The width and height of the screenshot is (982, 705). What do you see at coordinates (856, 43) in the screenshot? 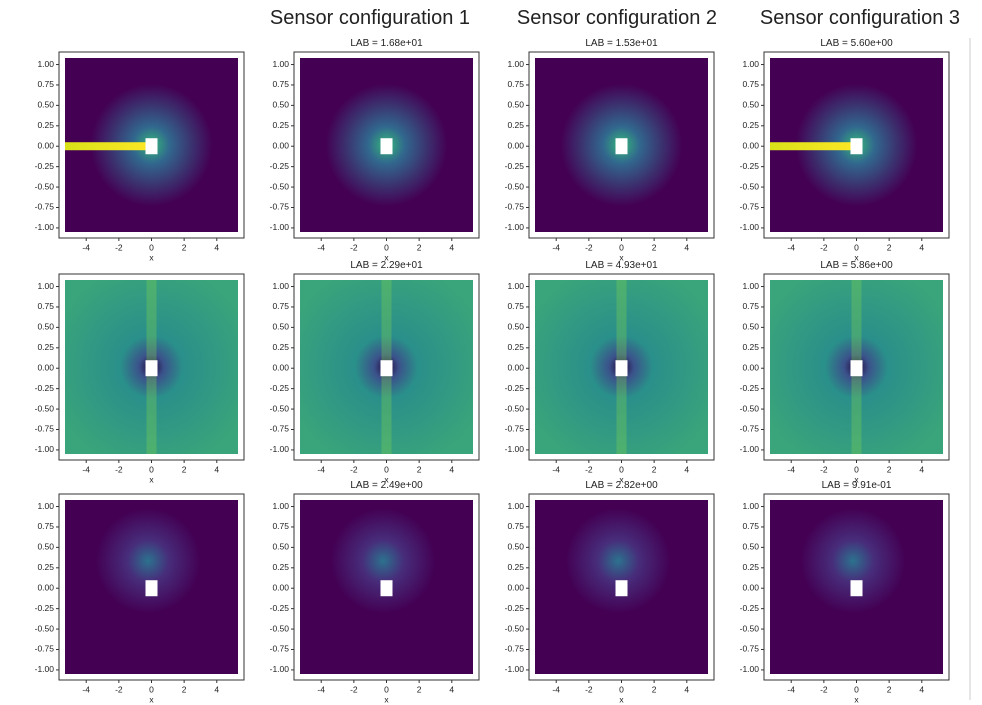
I see `panel-title: LAB = 5.60e+00` at bounding box center [856, 43].